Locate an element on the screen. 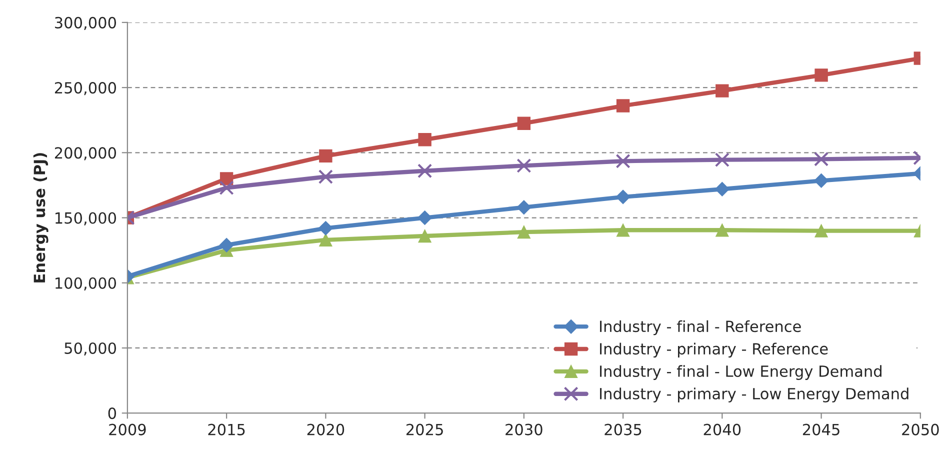  legend-label: Industry - final - Reference is located at coordinates (700, 328).